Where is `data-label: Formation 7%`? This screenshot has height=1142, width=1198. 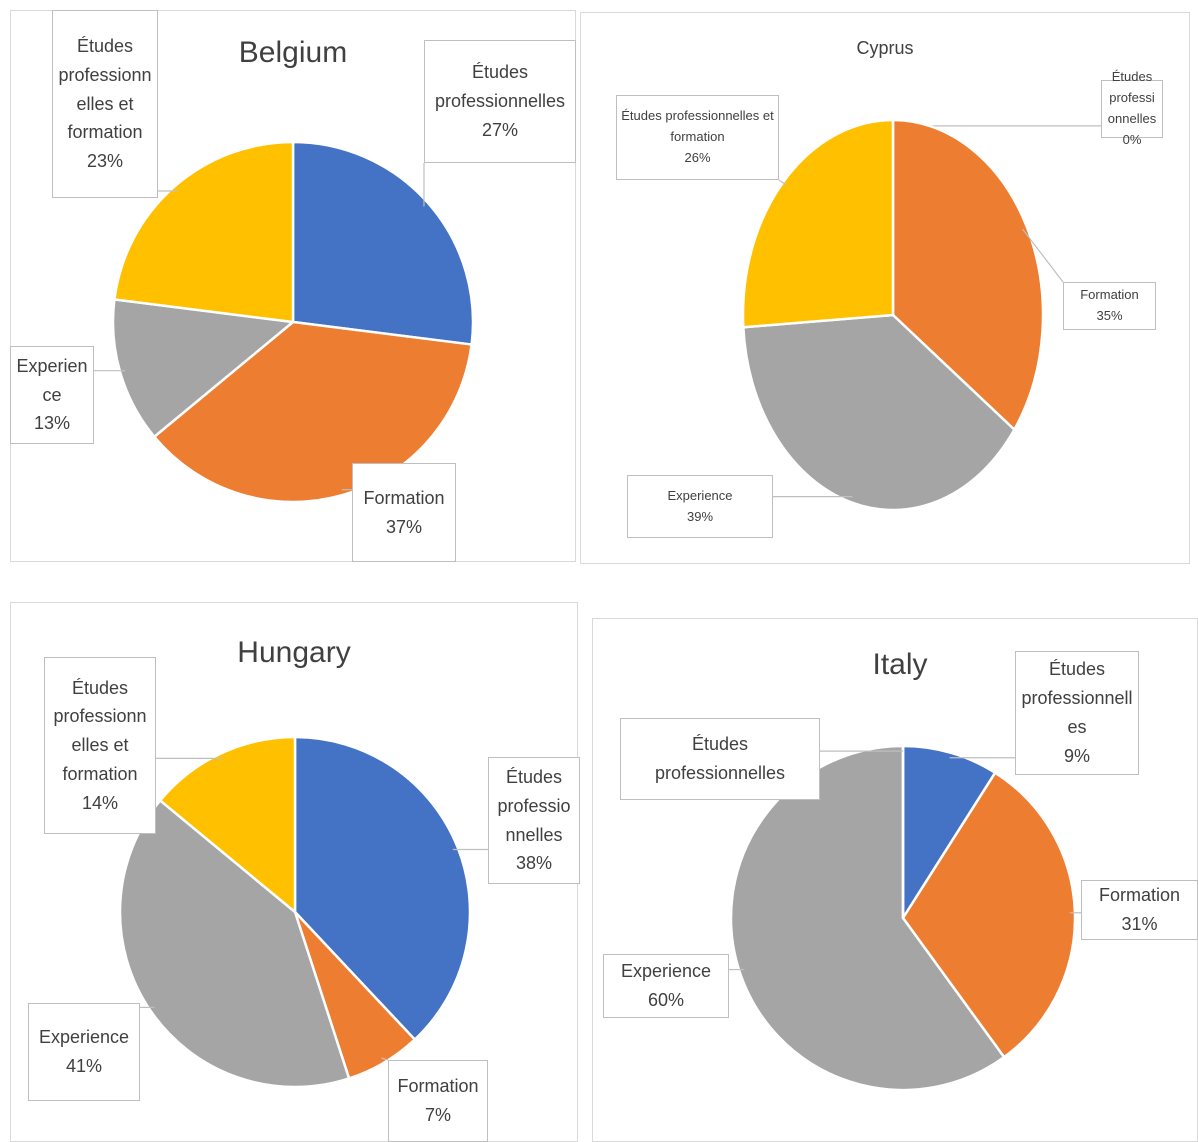
data-label: Formation 7% is located at coordinates (438, 1101).